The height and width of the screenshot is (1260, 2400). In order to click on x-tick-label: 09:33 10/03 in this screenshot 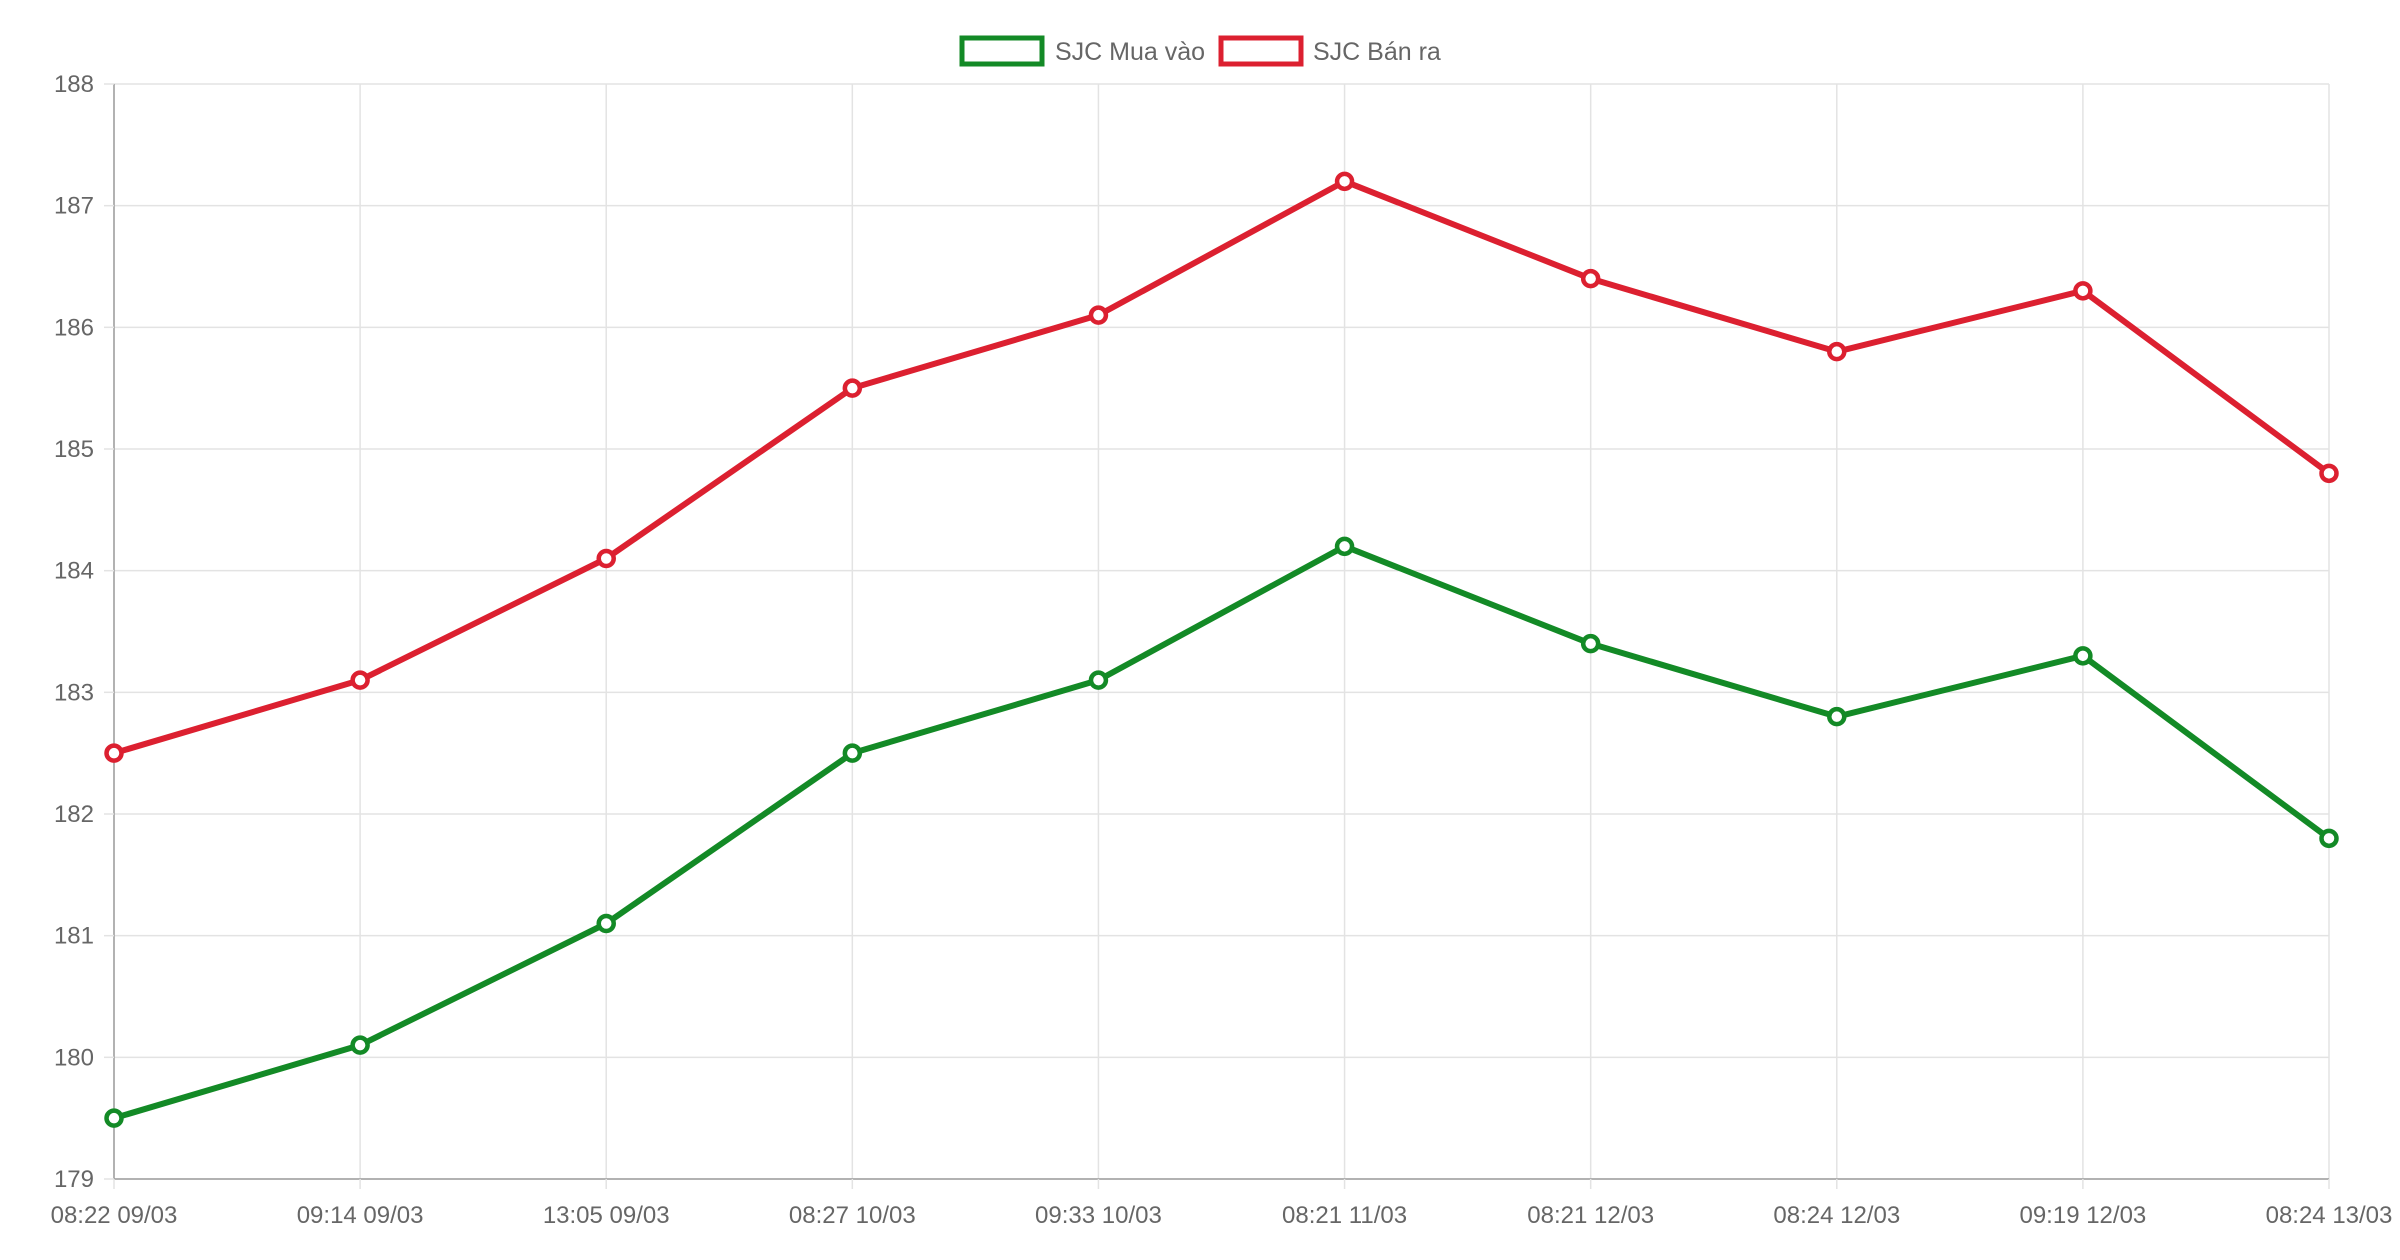, I will do `click(1098, 1215)`.